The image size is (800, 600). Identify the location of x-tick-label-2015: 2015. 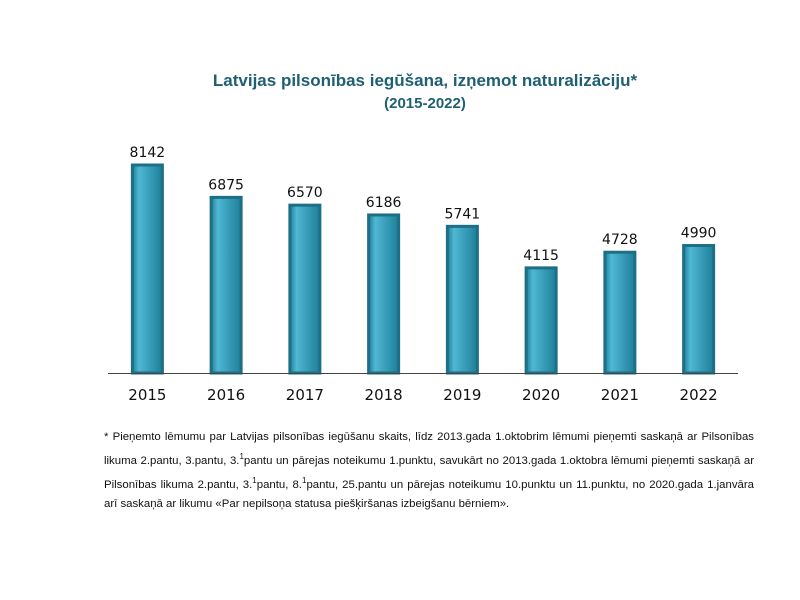
(147, 395).